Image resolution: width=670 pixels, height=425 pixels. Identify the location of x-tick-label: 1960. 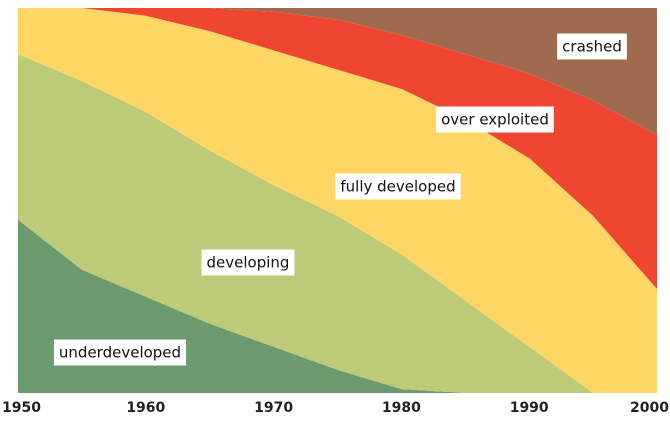
(145, 408).